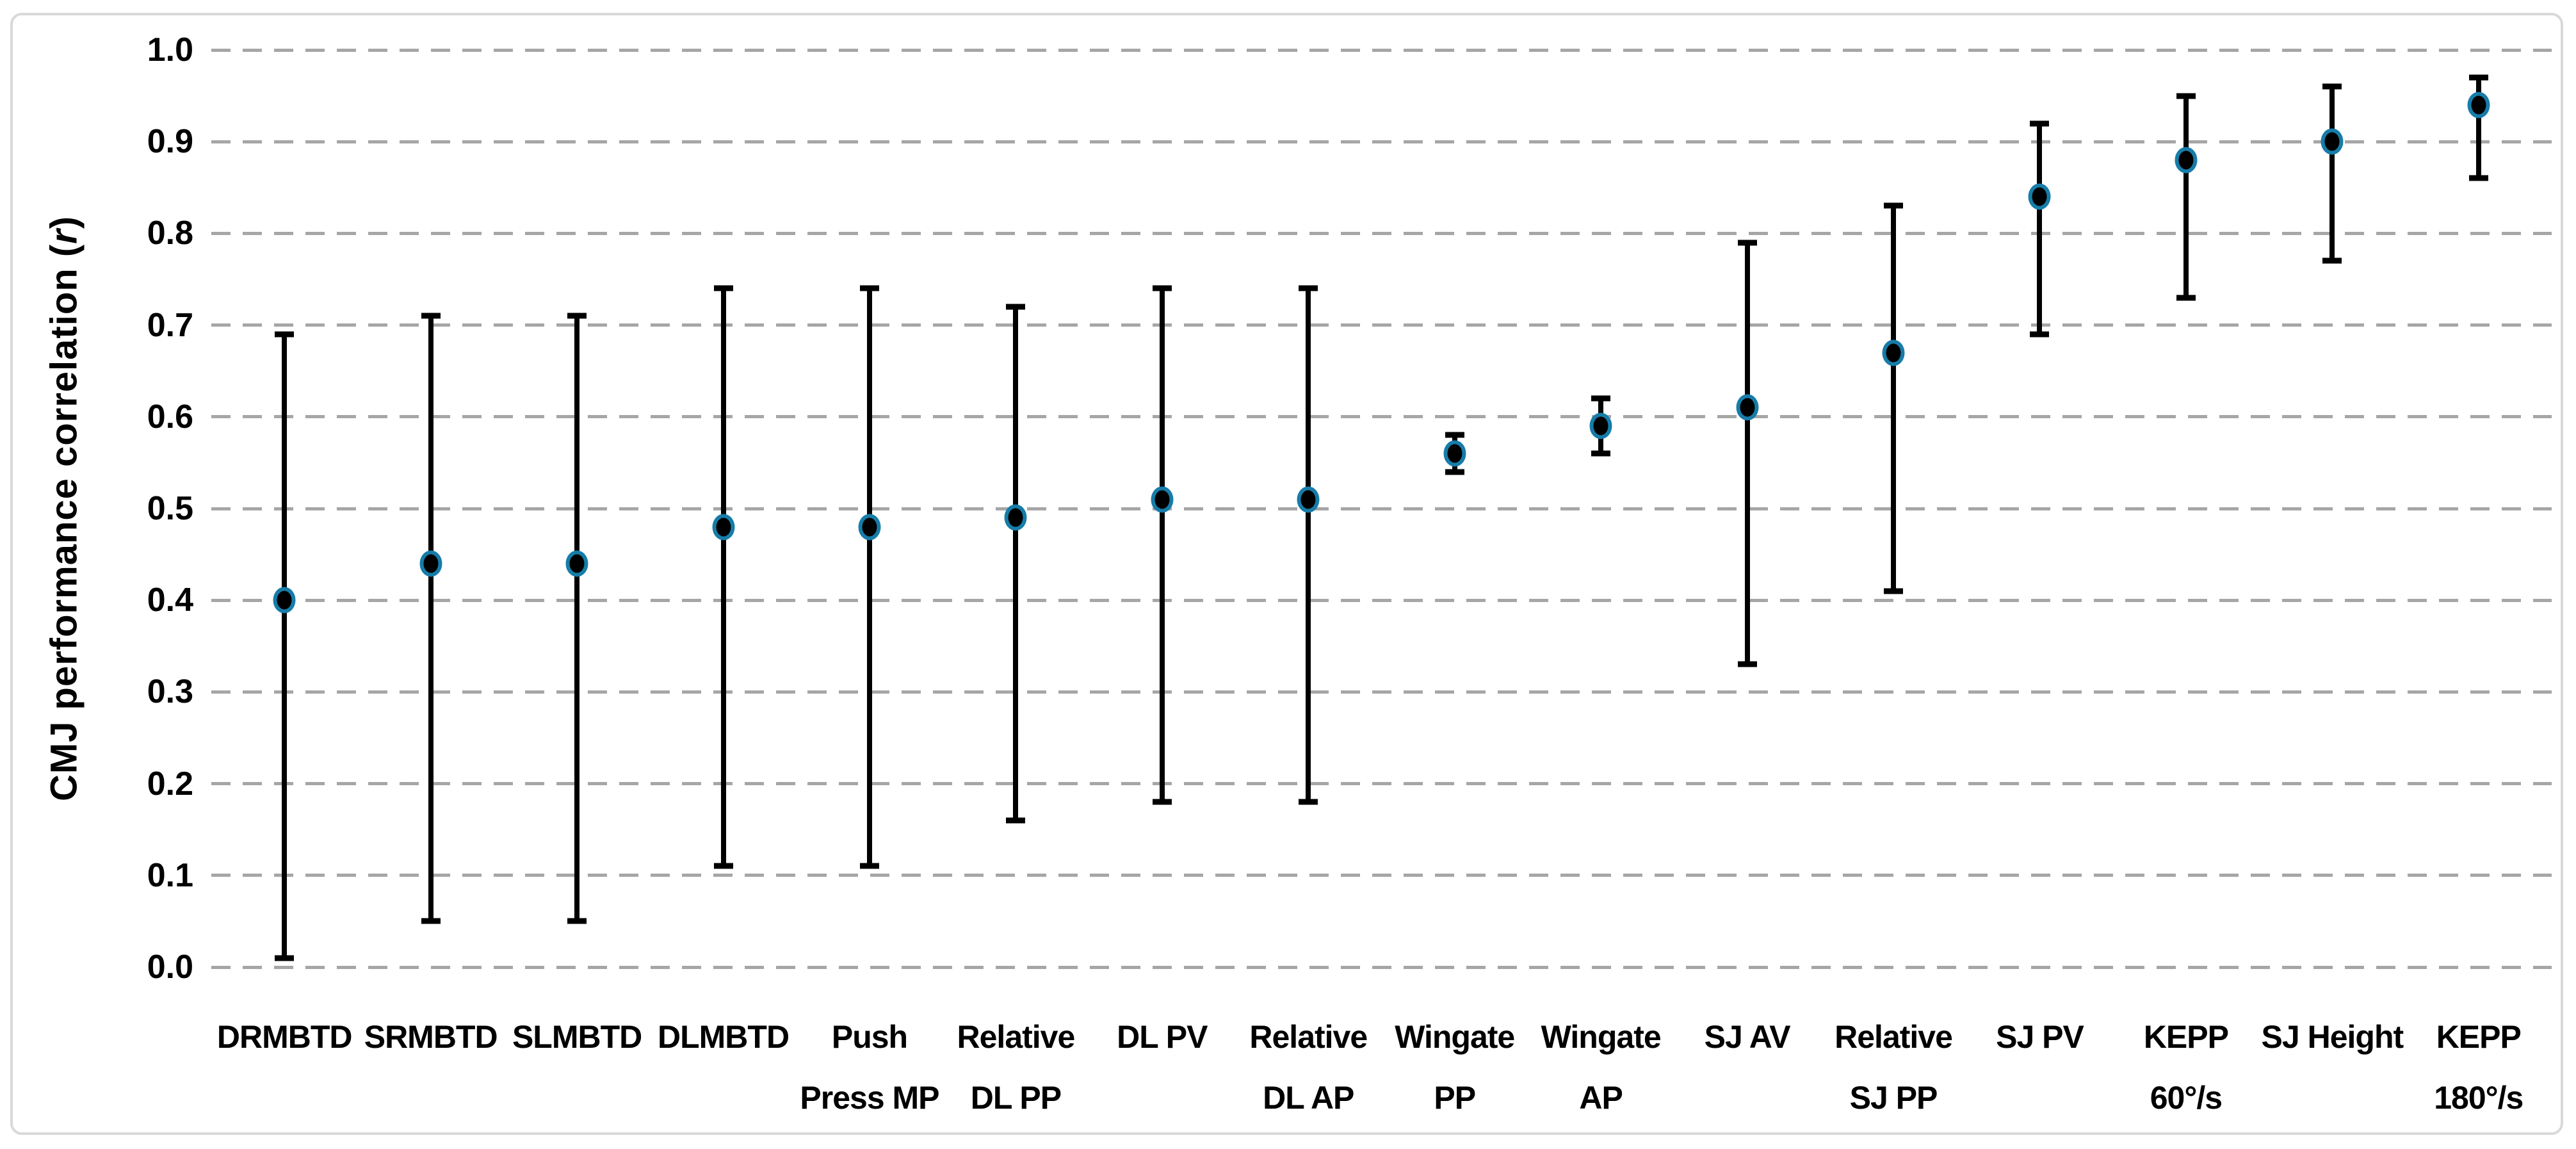 Image resolution: width=2576 pixels, height=1149 pixels. Describe the element at coordinates (1381, 876) in the screenshot. I see `gridline-0.1` at that location.